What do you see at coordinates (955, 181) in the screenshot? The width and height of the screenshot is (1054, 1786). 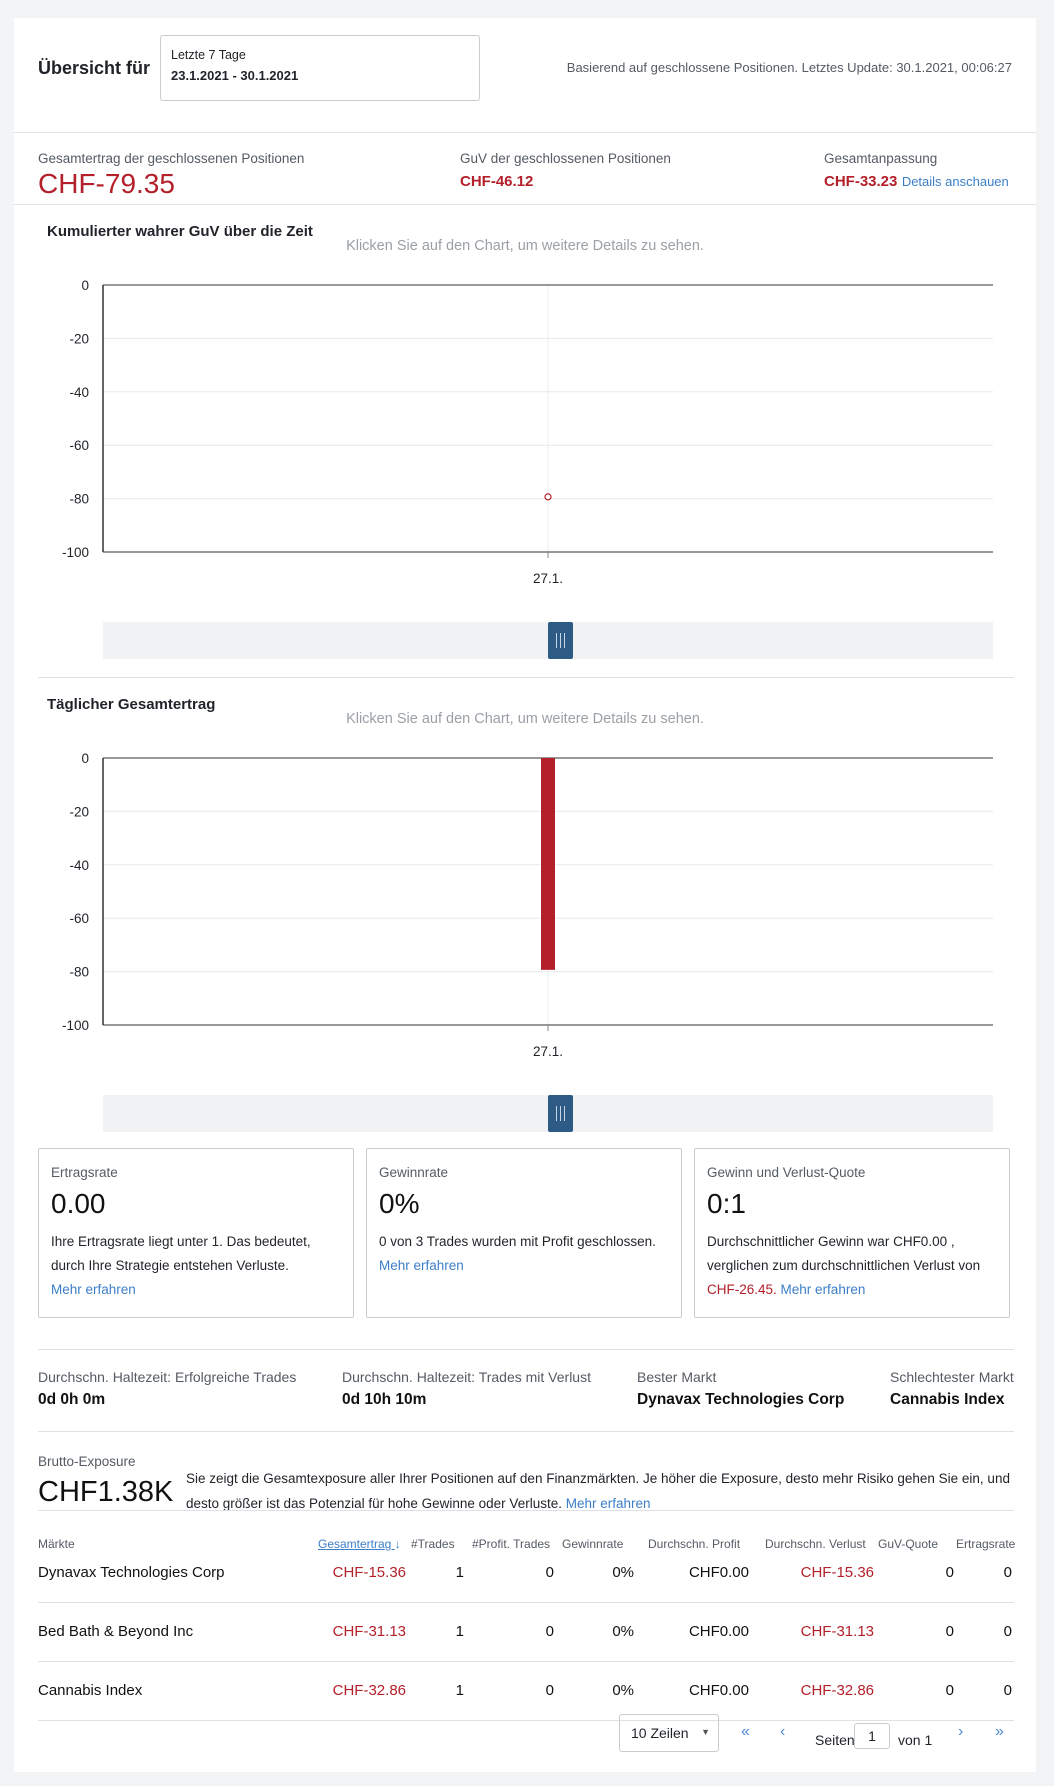 I see `details-link: Details anschauen` at bounding box center [955, 181].